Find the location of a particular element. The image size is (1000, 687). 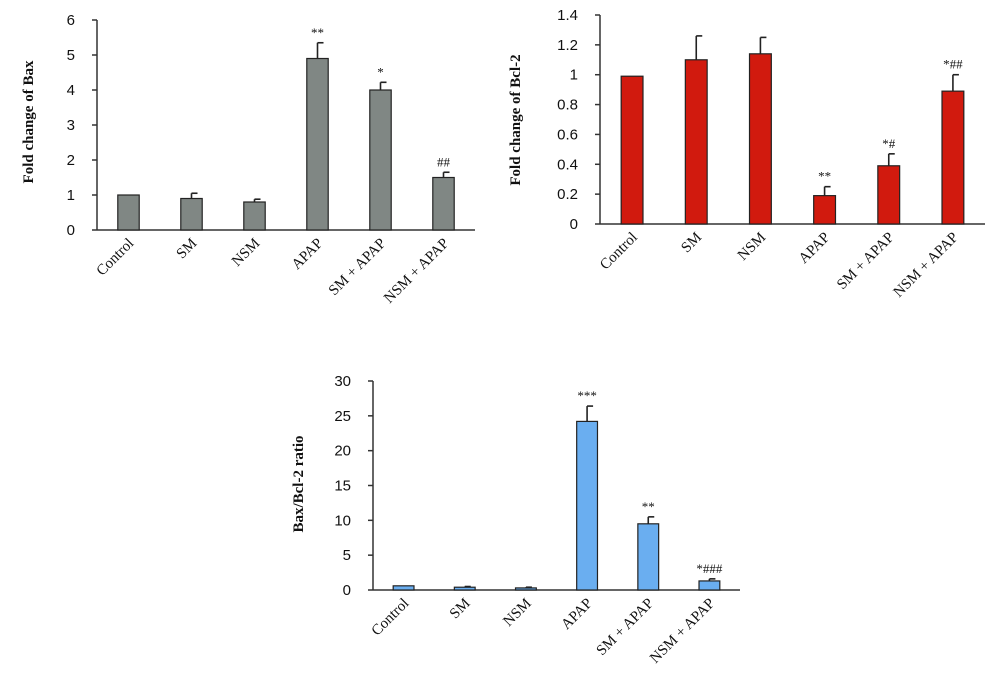

y-tick-label: 0.6 is located at coordinates (567, 134).